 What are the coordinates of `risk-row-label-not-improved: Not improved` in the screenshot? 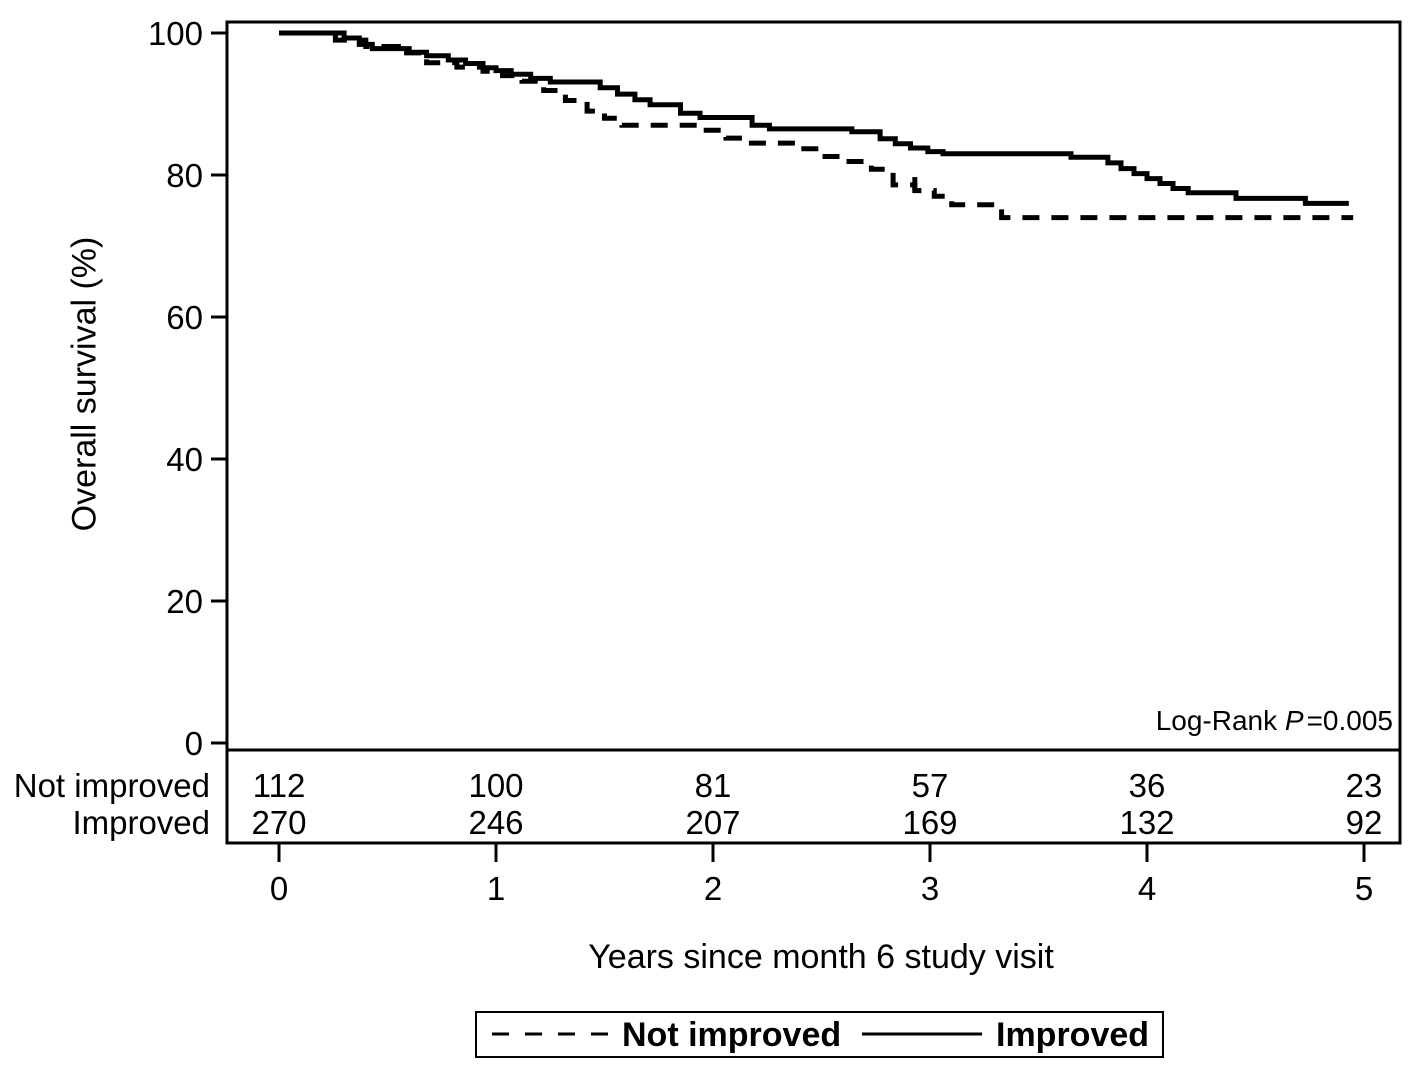 It's located at (111, 785).